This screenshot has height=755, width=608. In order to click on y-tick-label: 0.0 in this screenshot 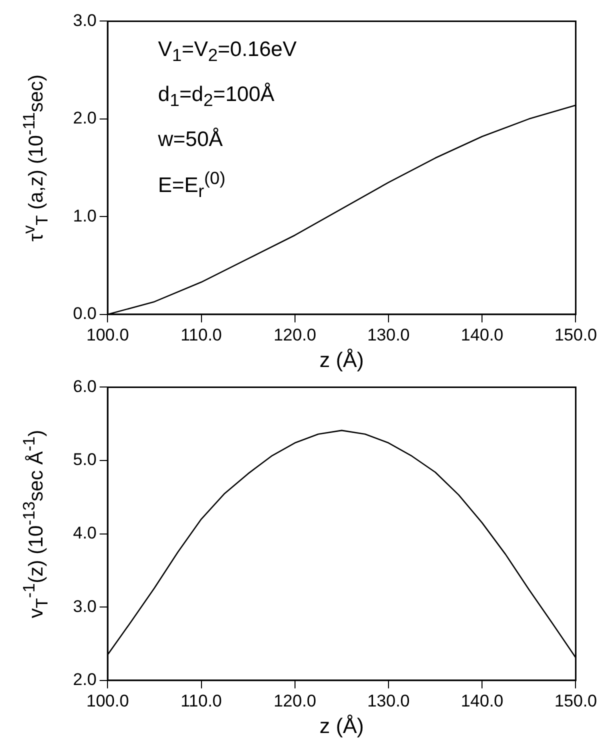, I will do `click(84, 314)`.